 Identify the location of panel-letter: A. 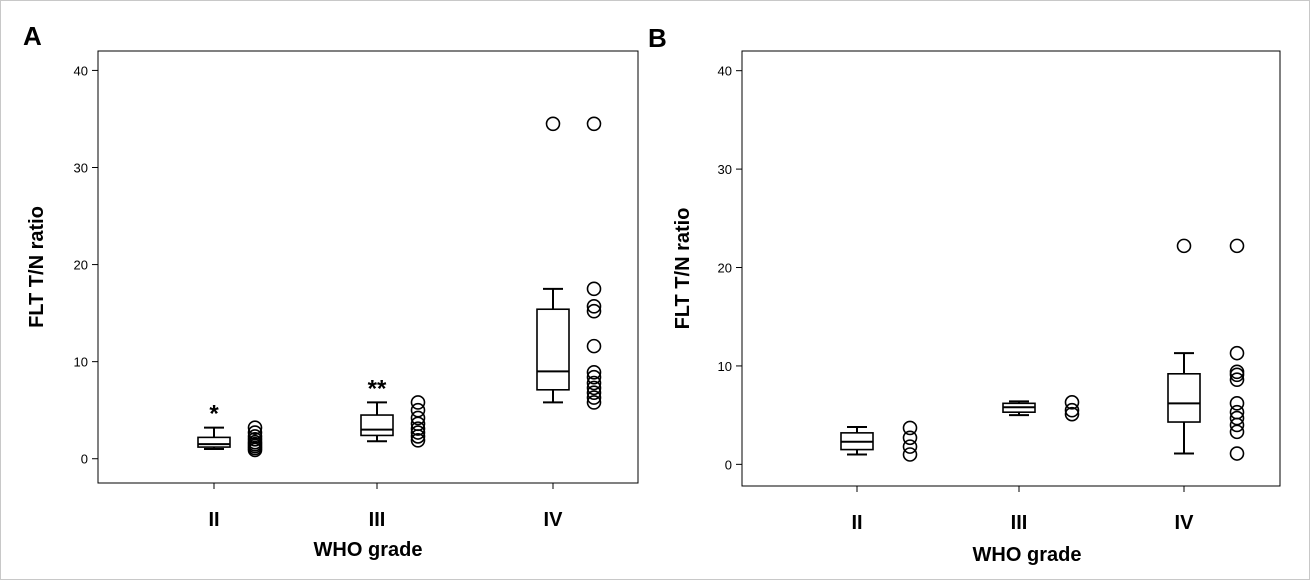
(32, 36).